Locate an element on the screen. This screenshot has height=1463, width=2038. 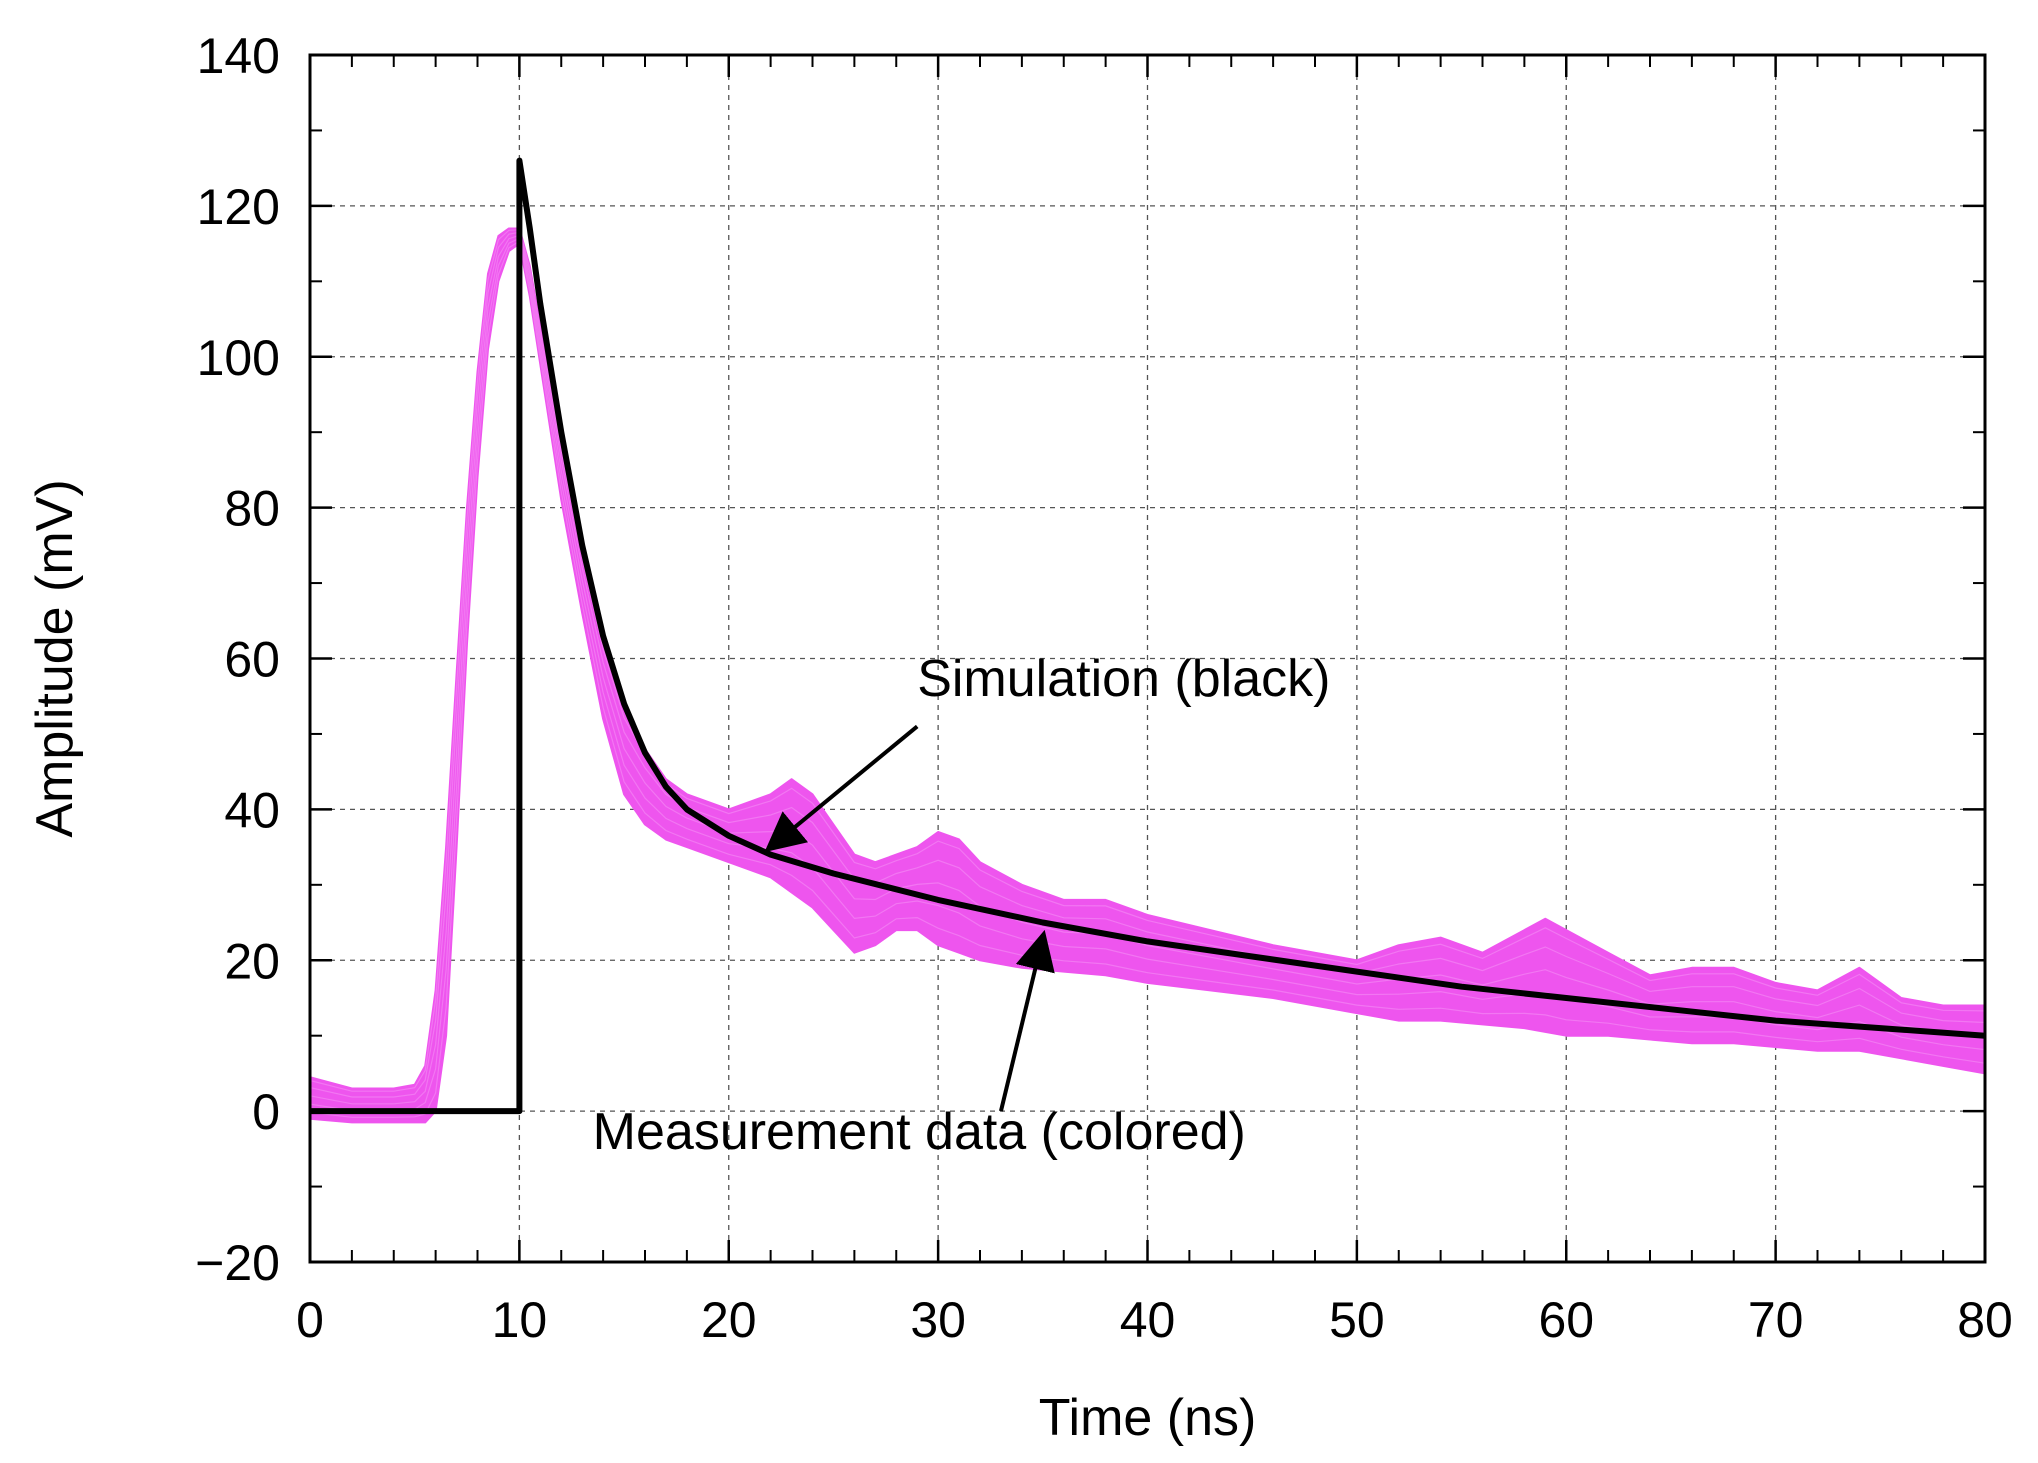
x-tick-label: 20 is located at coordinates (729, 1320).